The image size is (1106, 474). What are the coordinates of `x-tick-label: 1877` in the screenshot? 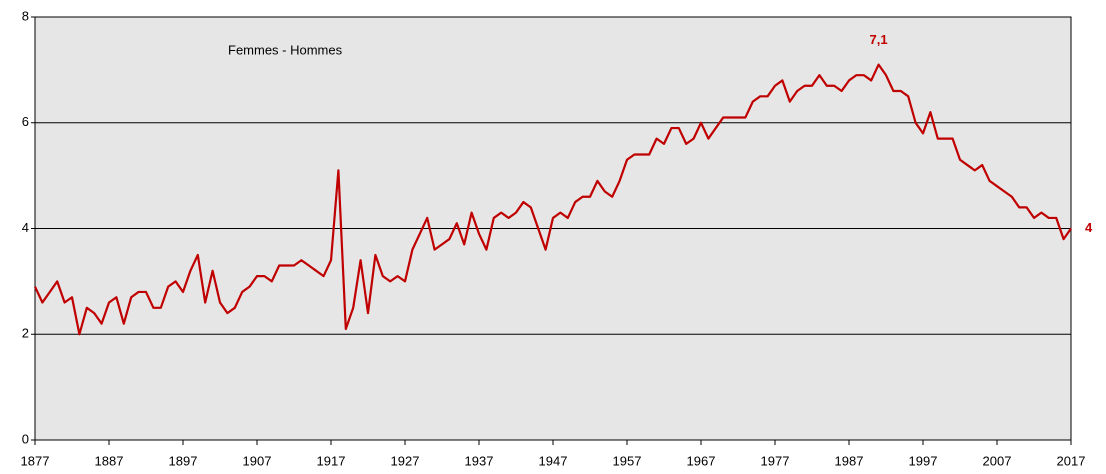 It's located at (35, 460).